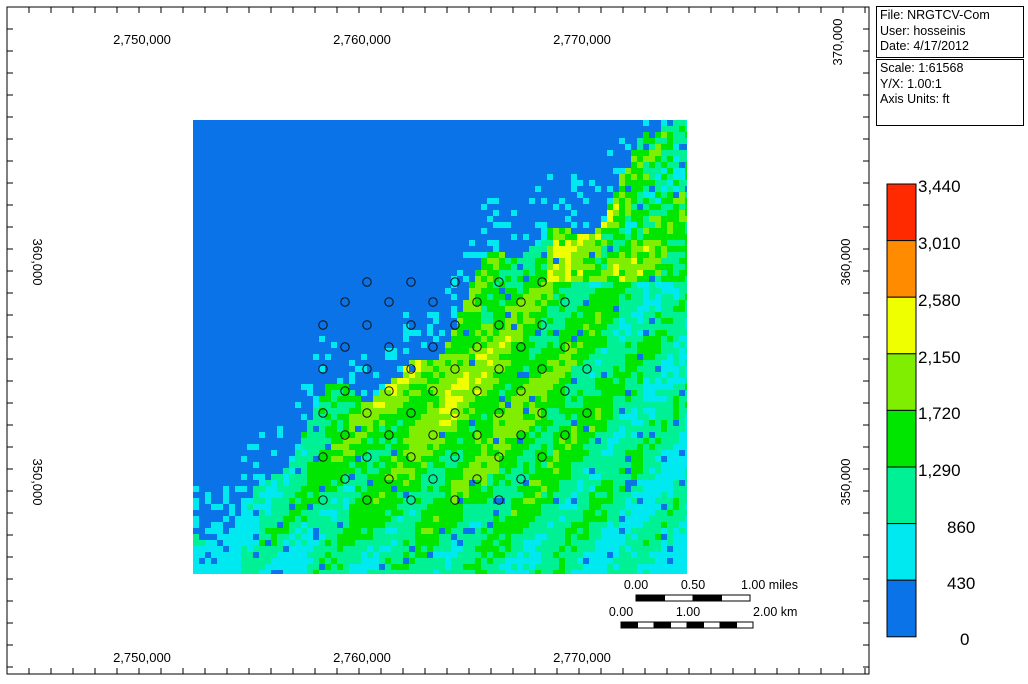  What do you see at coordinates (901, 212) in the screenshot?
I see `legend-swatch` at bounding box center [901, 212].